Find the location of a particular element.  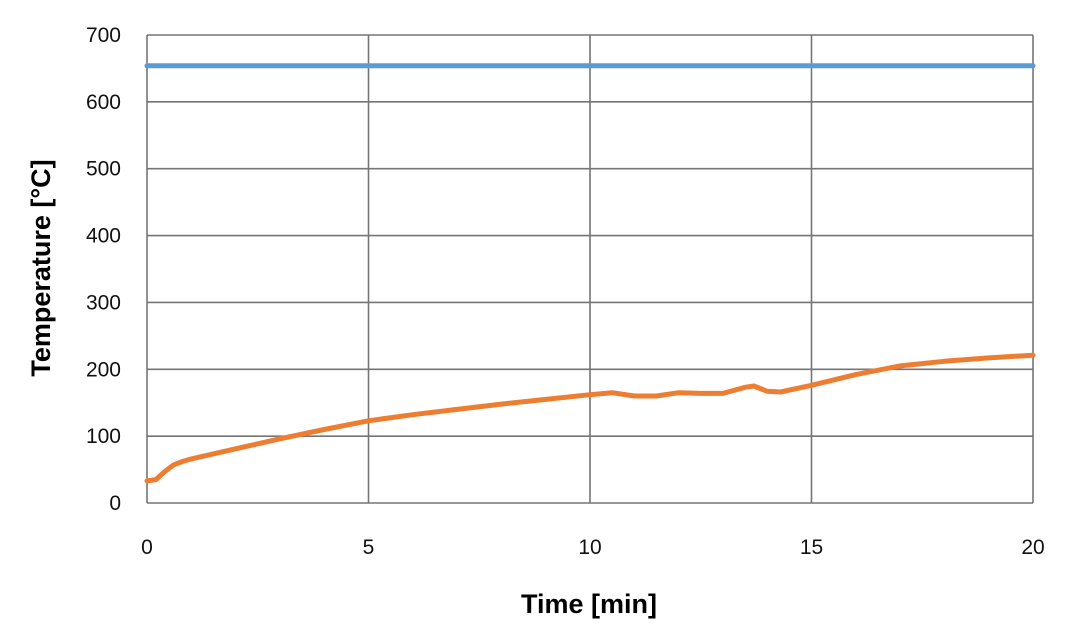

x-tick-label: 10 is located at coordinates (589, 547).